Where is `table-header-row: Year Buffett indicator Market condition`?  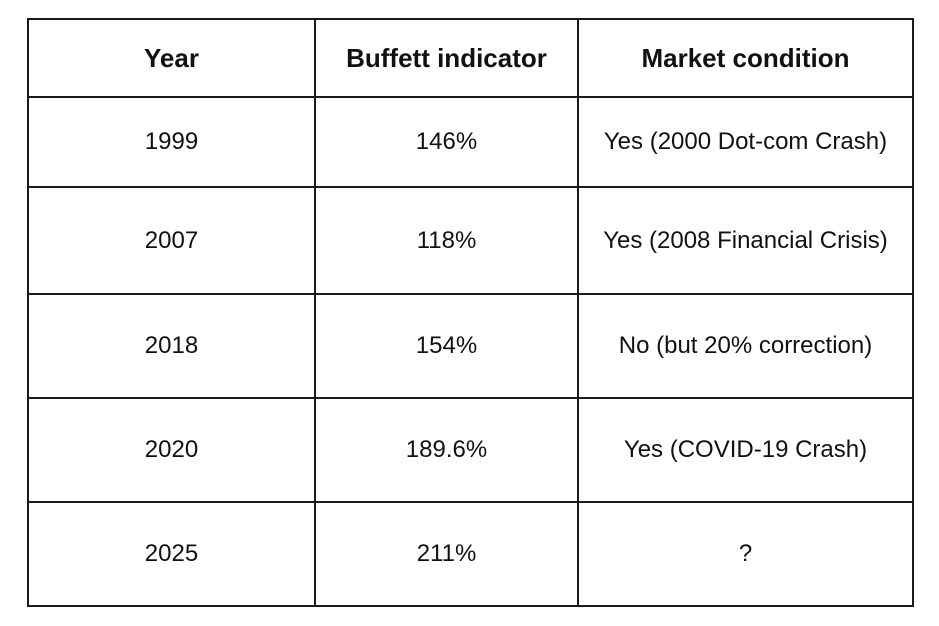 table-header-row: Year Buffett indicator Market condition is located at coordinates (470, 58).